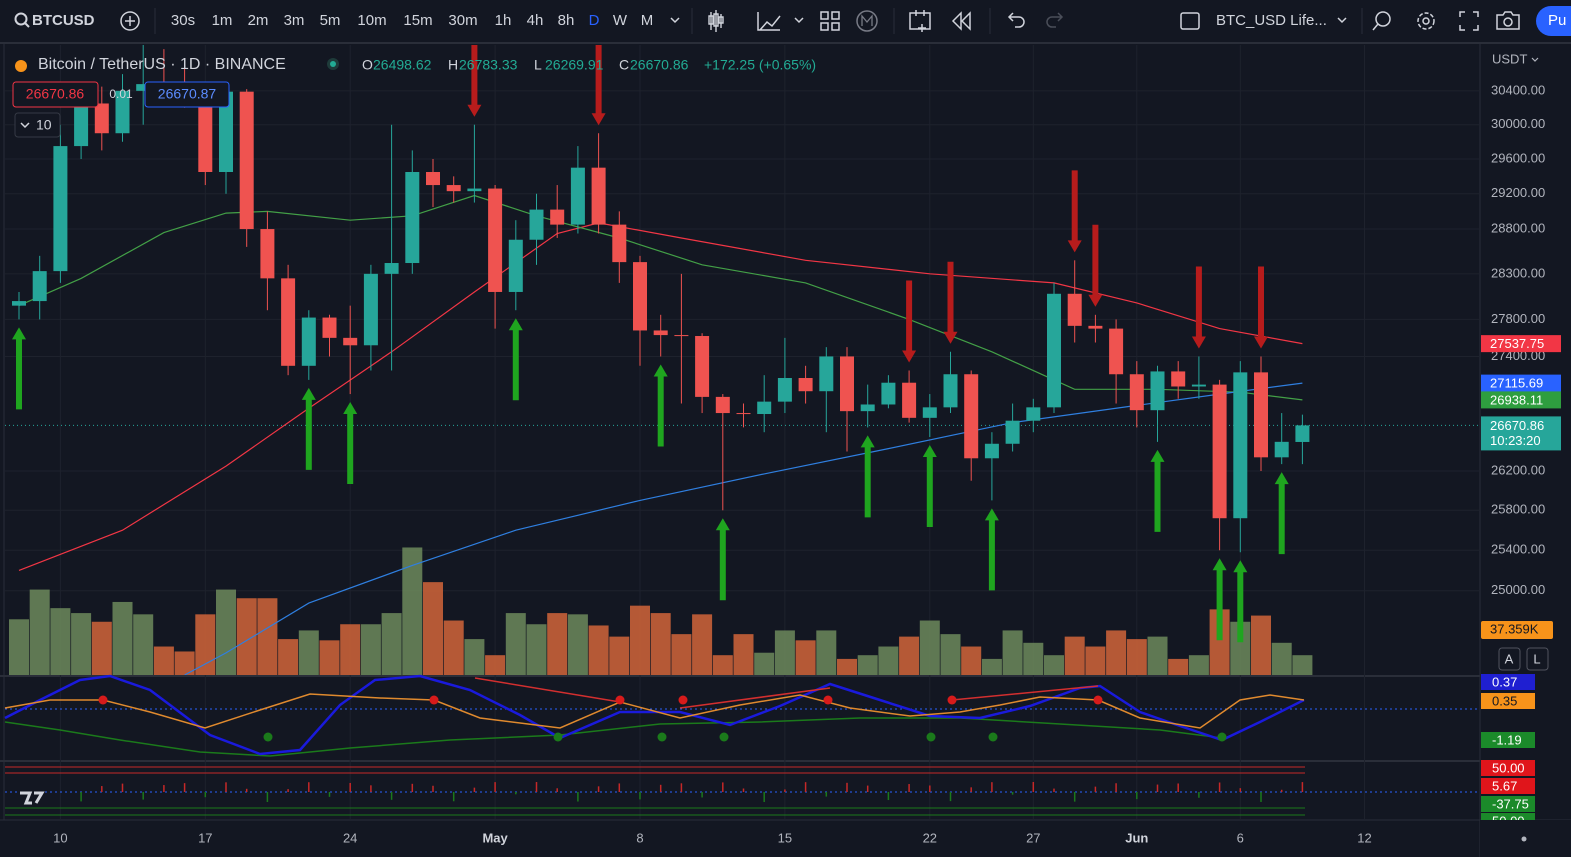 The width and height of the screenshot is (1571, 857). What do you see at coordinates (330, 20) in the screenshot?
I see `interval-button: 5m` at bounding box center [330, 20].